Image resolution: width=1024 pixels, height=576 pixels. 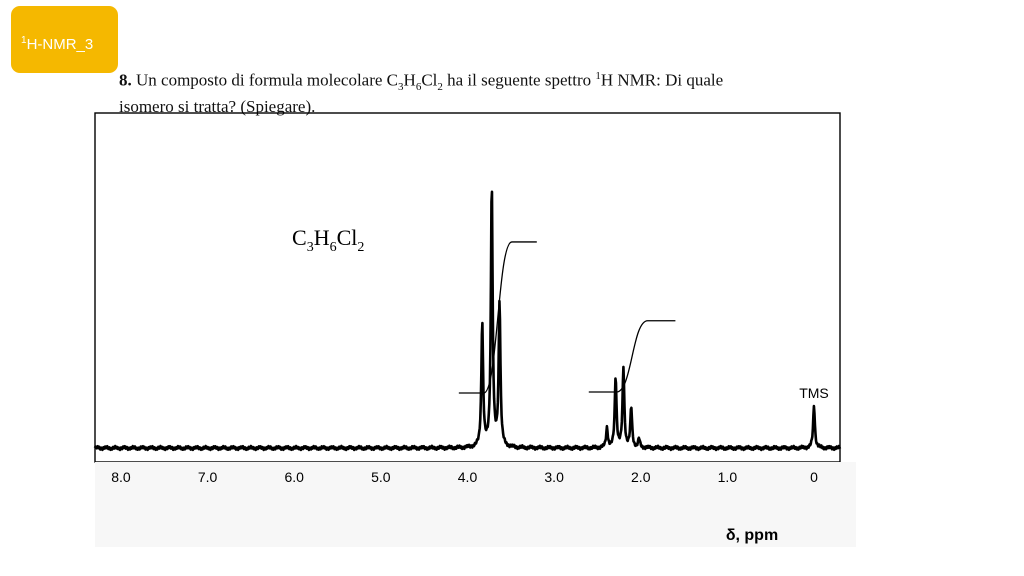 I want to click on x-tick-label: 7.0, so click(x=208, y=477).